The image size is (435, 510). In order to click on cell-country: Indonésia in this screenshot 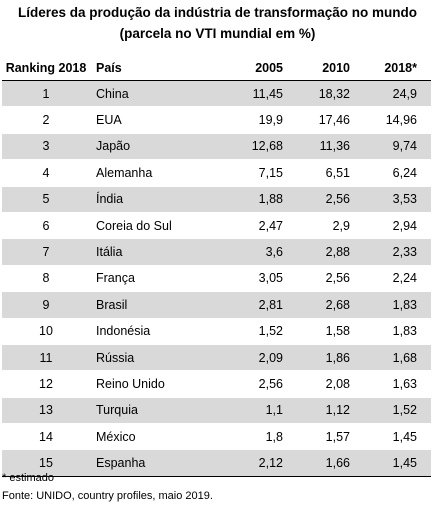, I will do `click(160, 331)`.